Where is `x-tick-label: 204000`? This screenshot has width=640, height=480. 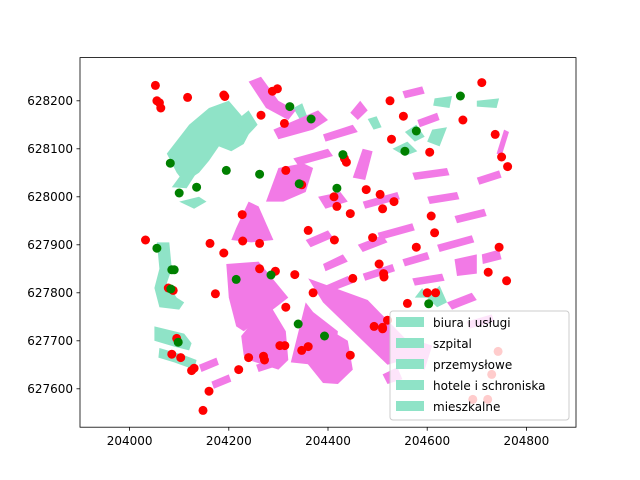 x-tick-label: 204000 is located at coordinates (130, 441).